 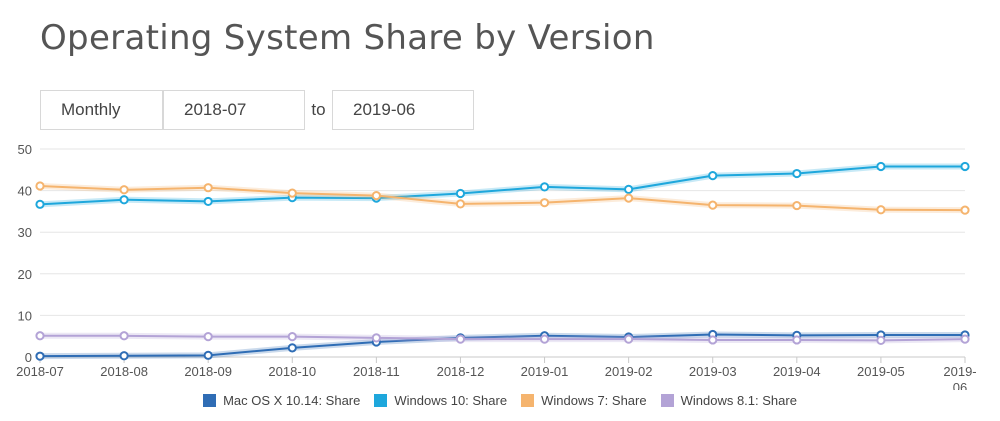 What do you see at coordinates (797, 371) in the screenshot?
I see `x-tick-label: 2019-04` at bounding box center [797, 371].